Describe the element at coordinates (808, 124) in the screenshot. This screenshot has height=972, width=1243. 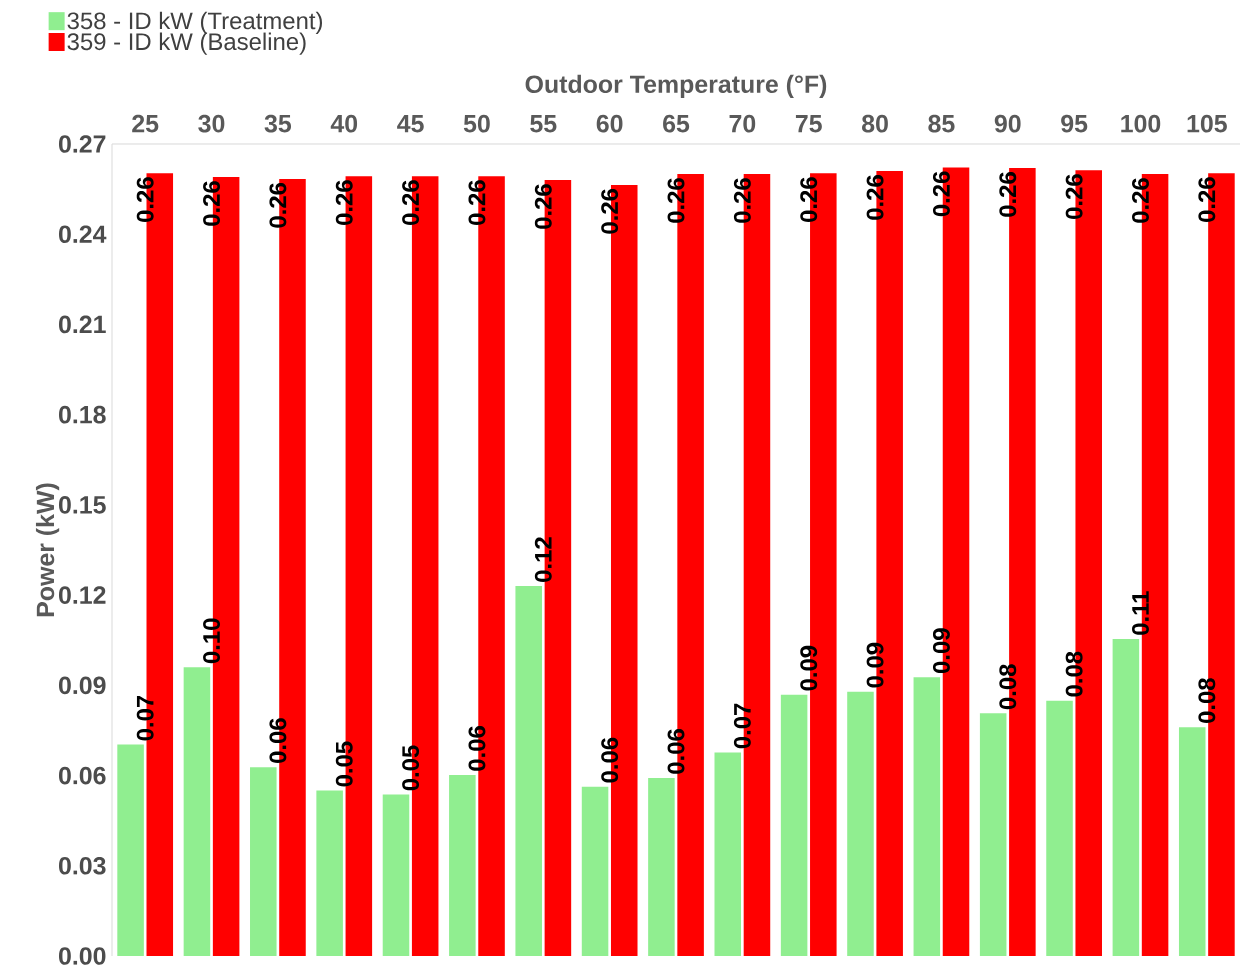
I see `x-tick-label: 75` at that location.